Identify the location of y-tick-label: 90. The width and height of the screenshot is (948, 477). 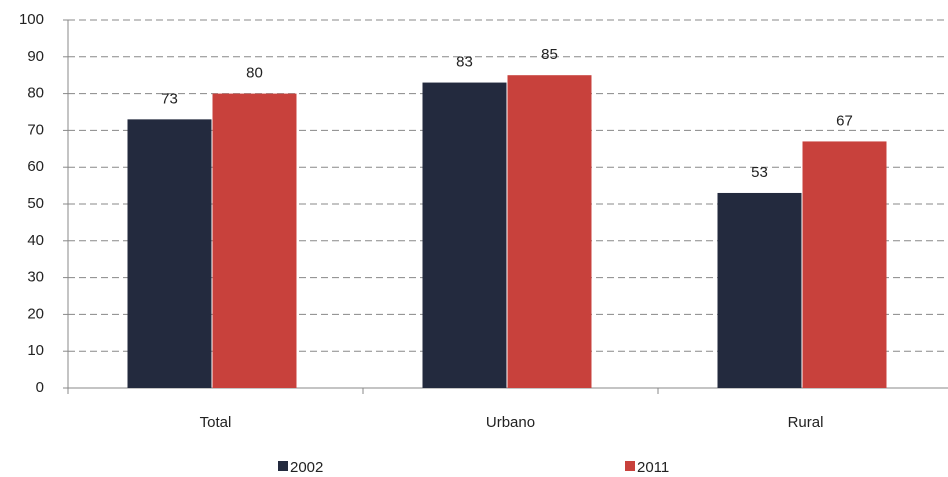
(35, 56).